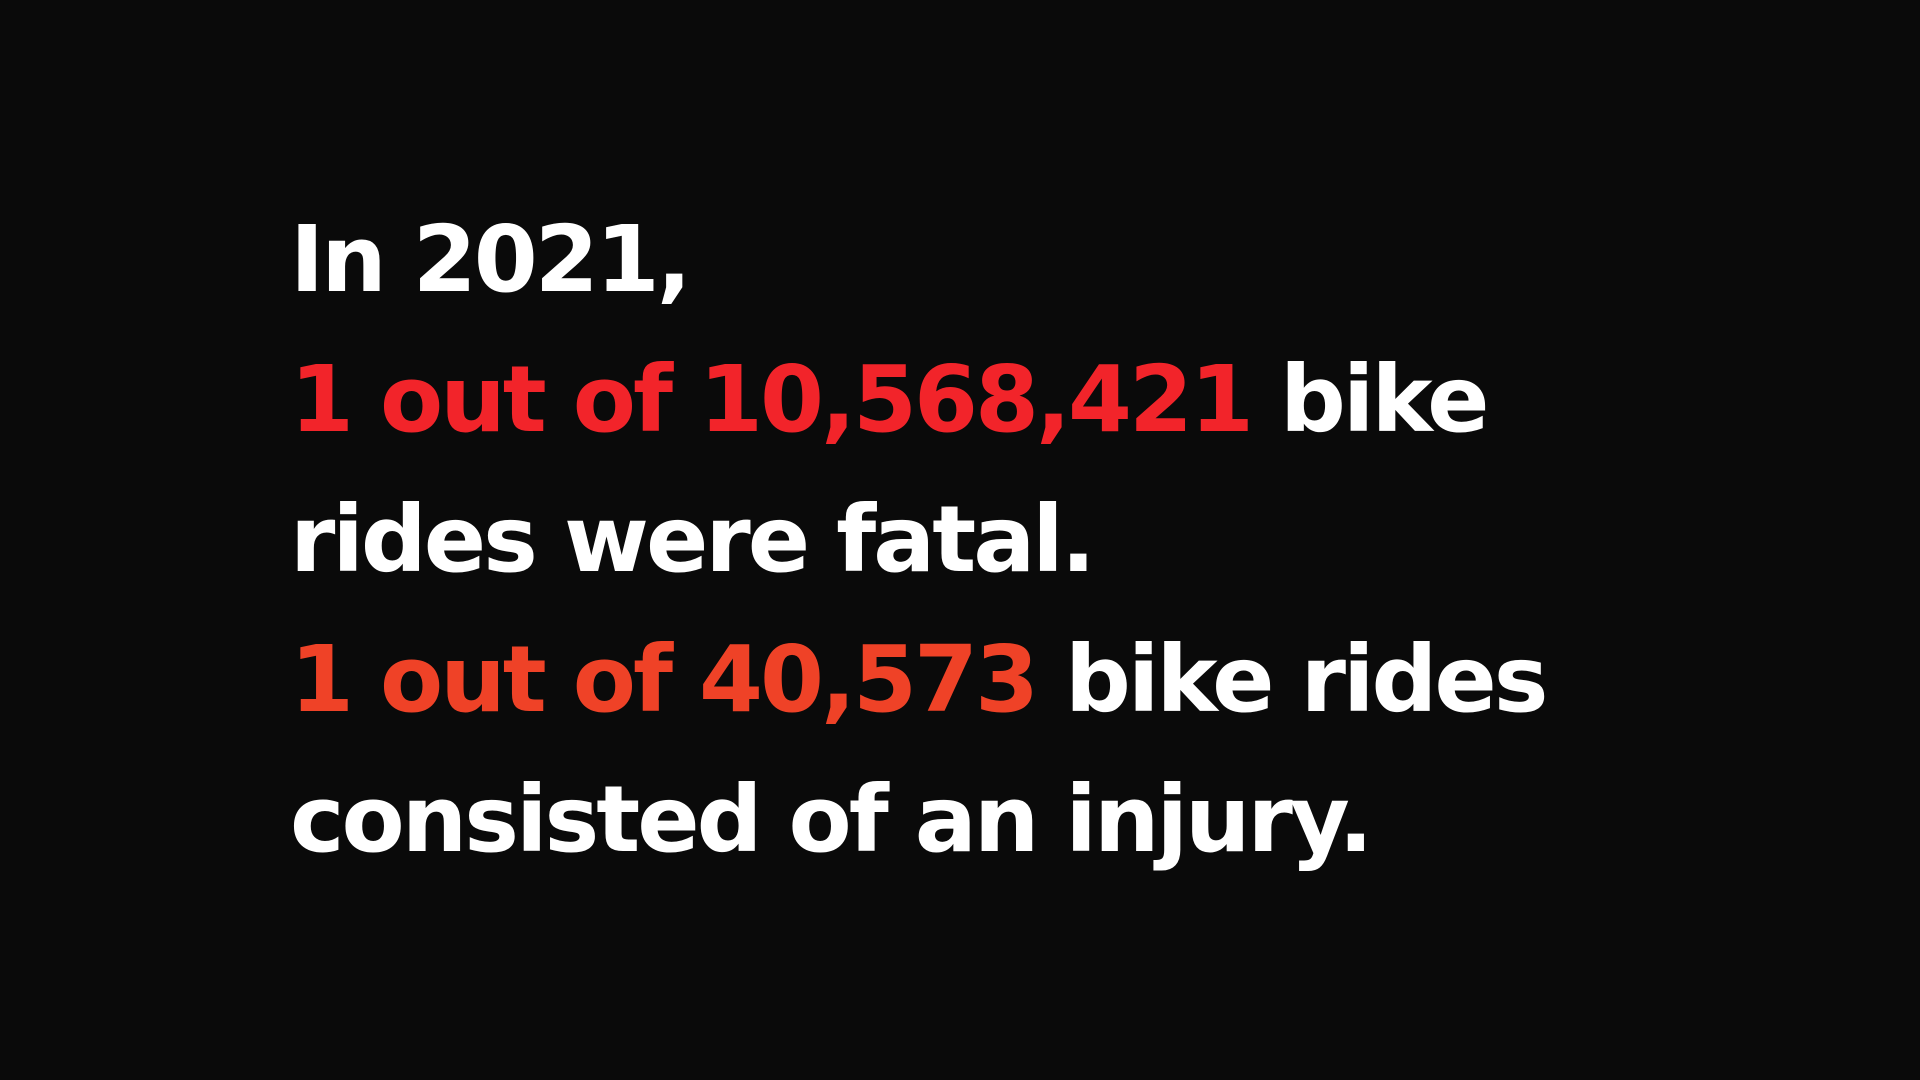  Describe the element at coordinates (1370, 399) in the screenshot. I see `fatal-text-part-1: bike` at that location.